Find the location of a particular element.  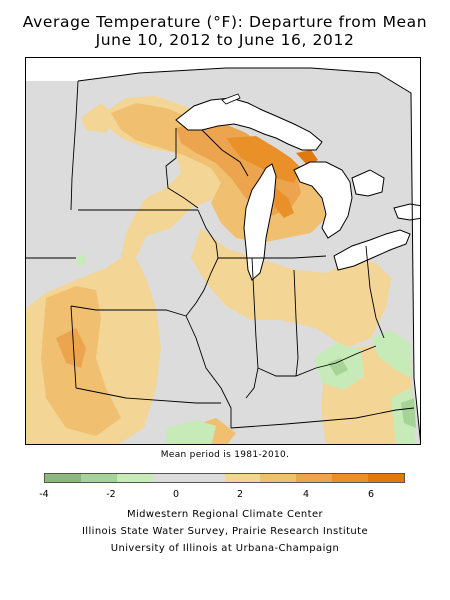

isle-royale is located at coordinates (231, 99).